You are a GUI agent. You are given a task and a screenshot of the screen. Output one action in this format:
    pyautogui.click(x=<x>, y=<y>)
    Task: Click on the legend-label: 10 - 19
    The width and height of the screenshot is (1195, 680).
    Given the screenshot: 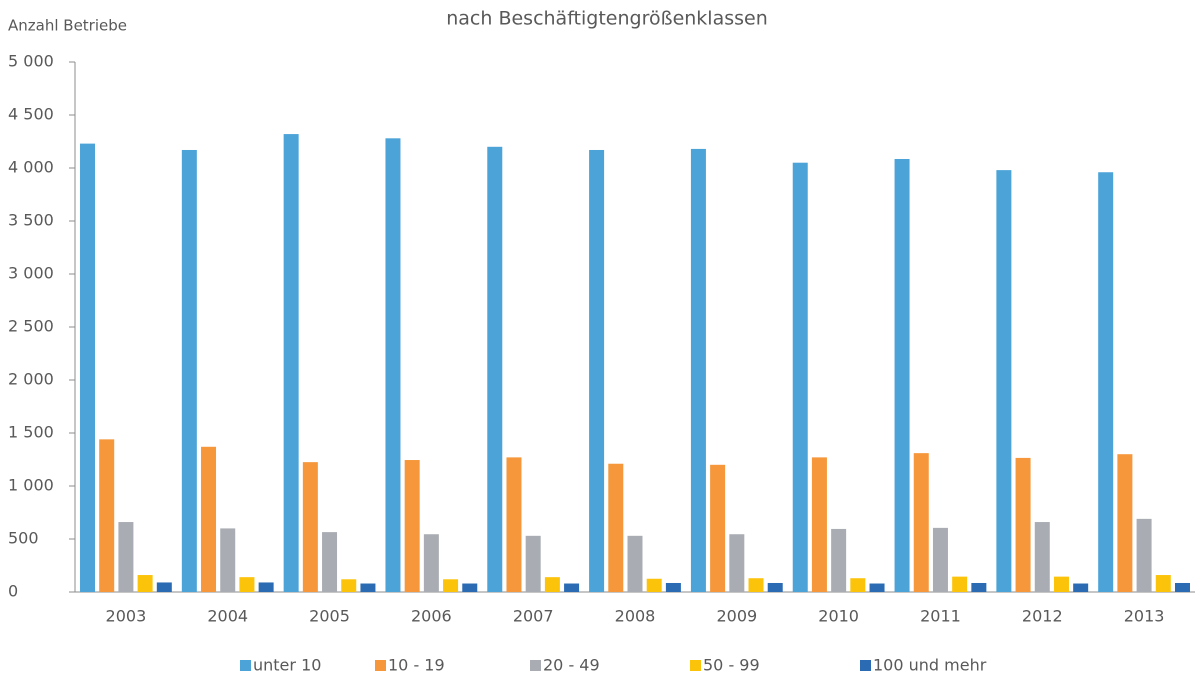 What is the action you would take?
    pyautogui.click(x=416, y=665)
    